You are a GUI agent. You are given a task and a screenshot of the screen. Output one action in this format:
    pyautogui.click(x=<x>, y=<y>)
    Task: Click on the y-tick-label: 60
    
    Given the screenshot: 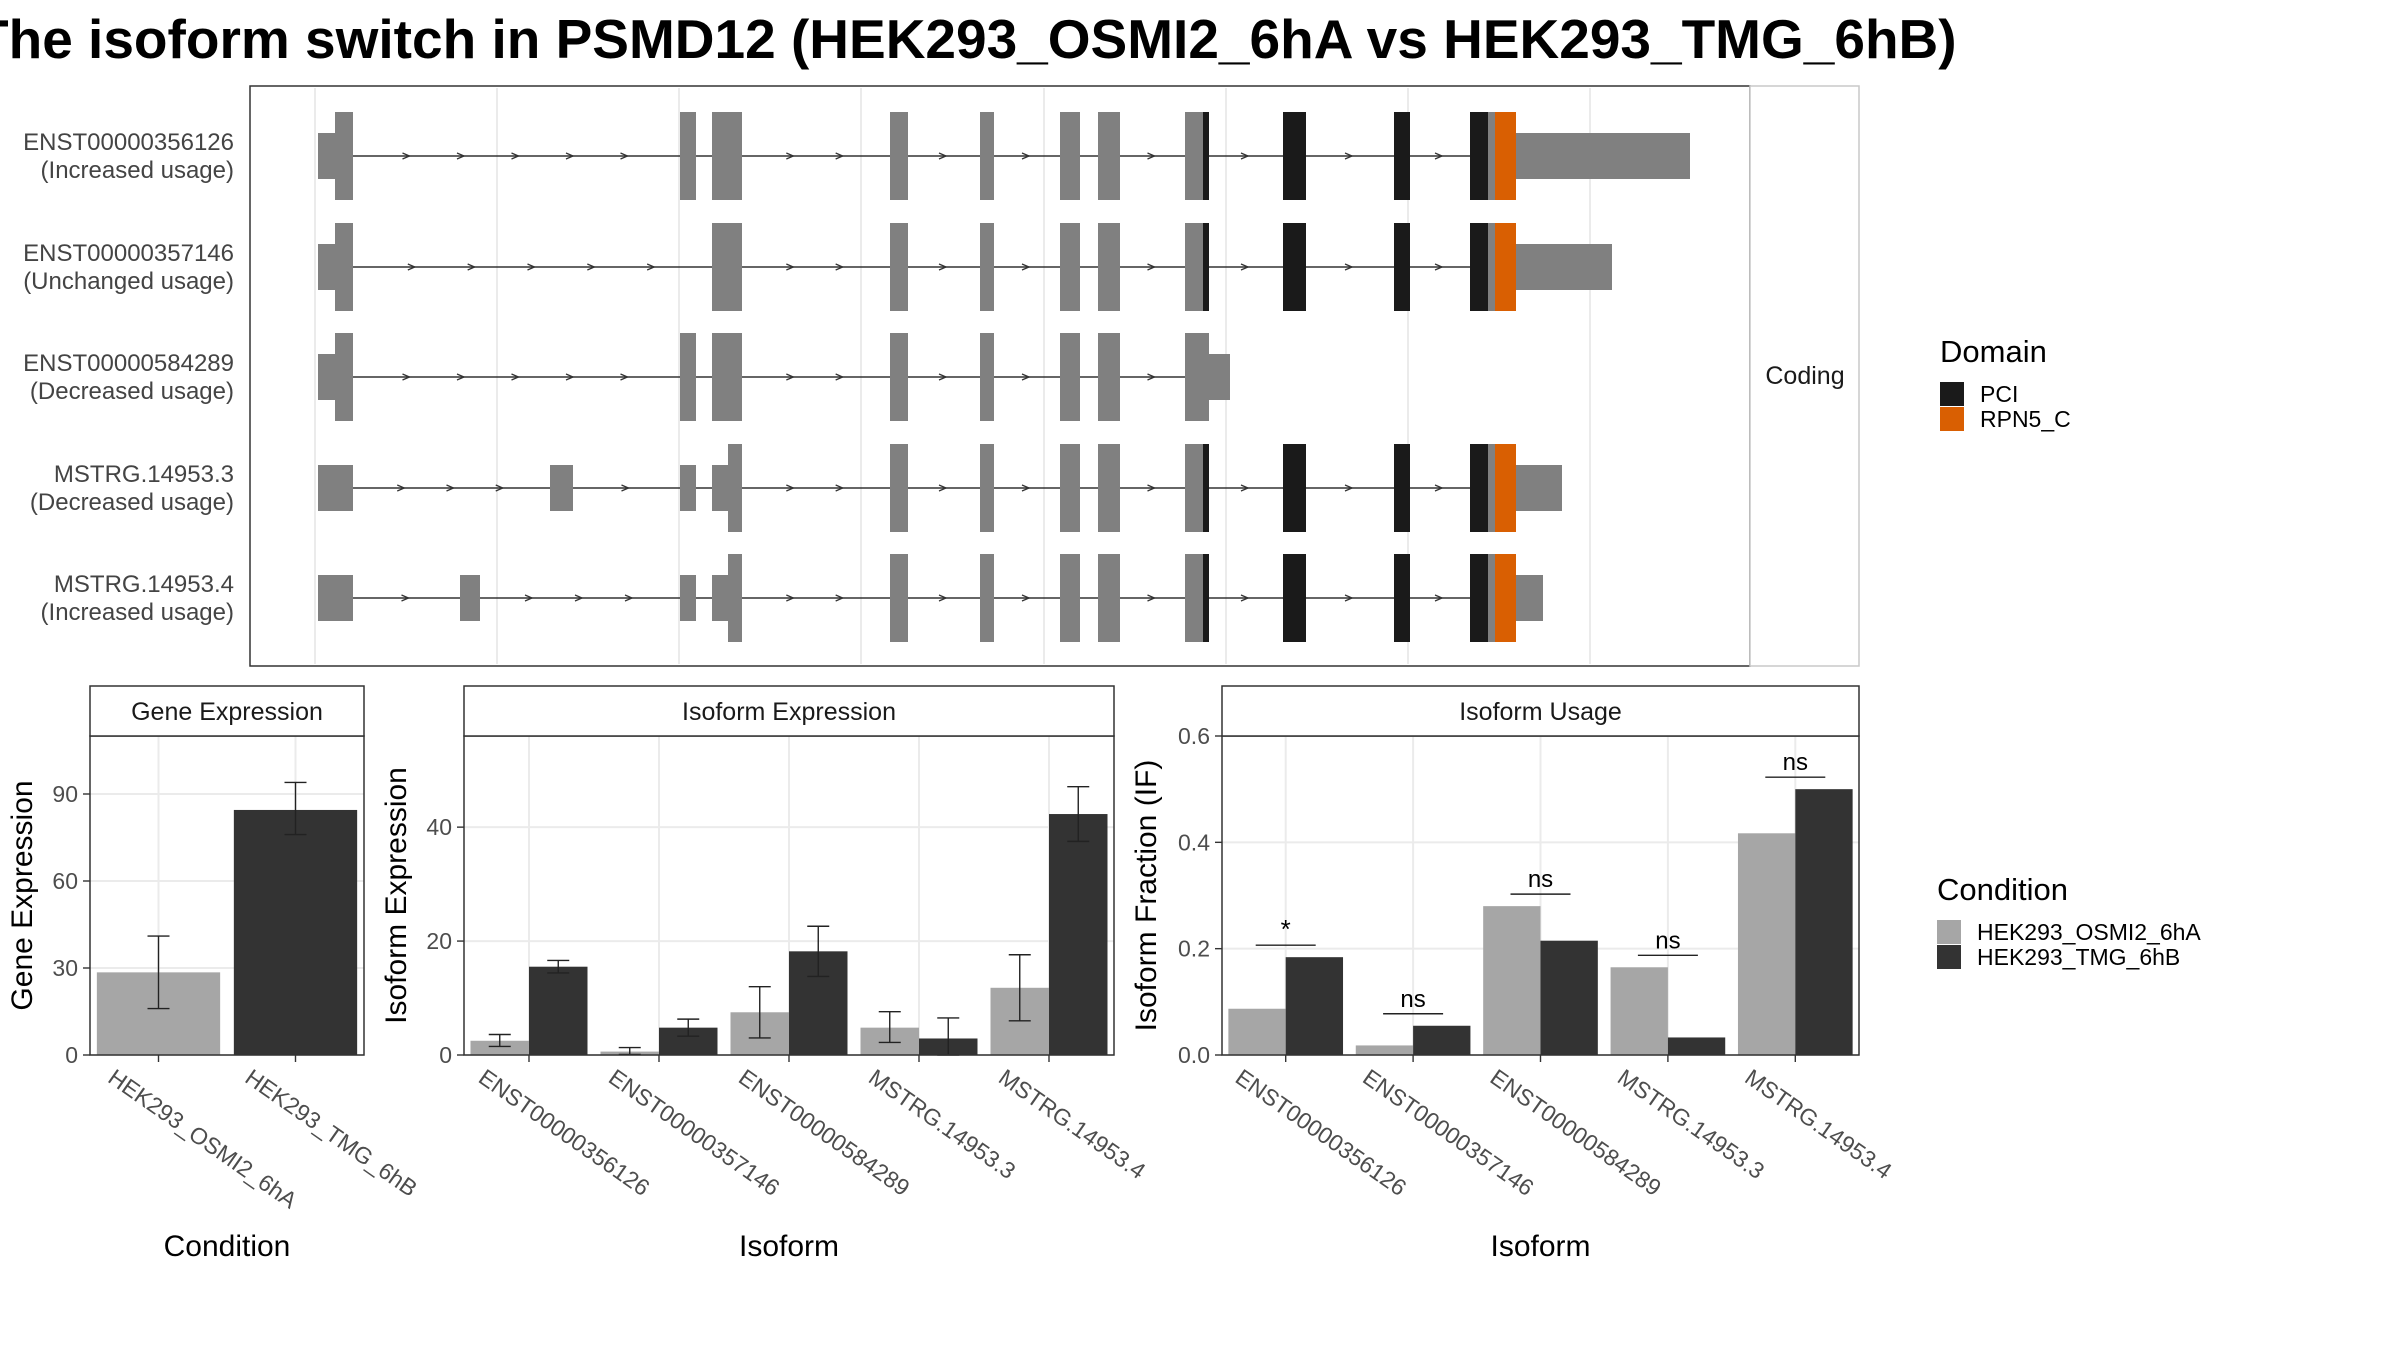 What is the action you would take?
    pyautogui.click(x=65, y=881)
    